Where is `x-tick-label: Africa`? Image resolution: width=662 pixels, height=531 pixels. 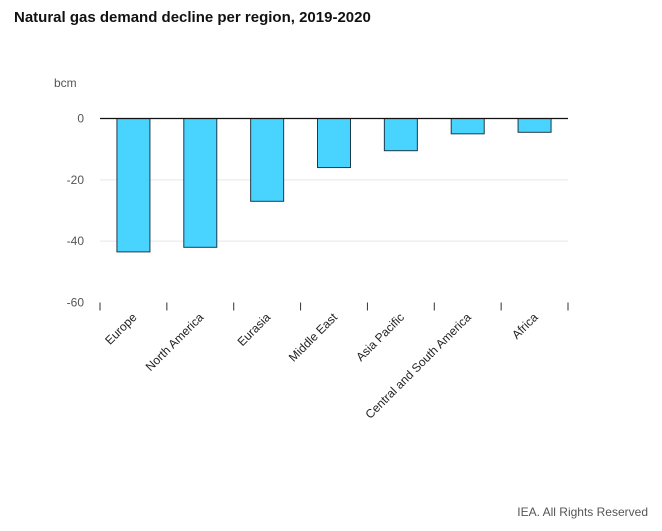 x-tick-label: Africa is located at coordinates (525, 326).